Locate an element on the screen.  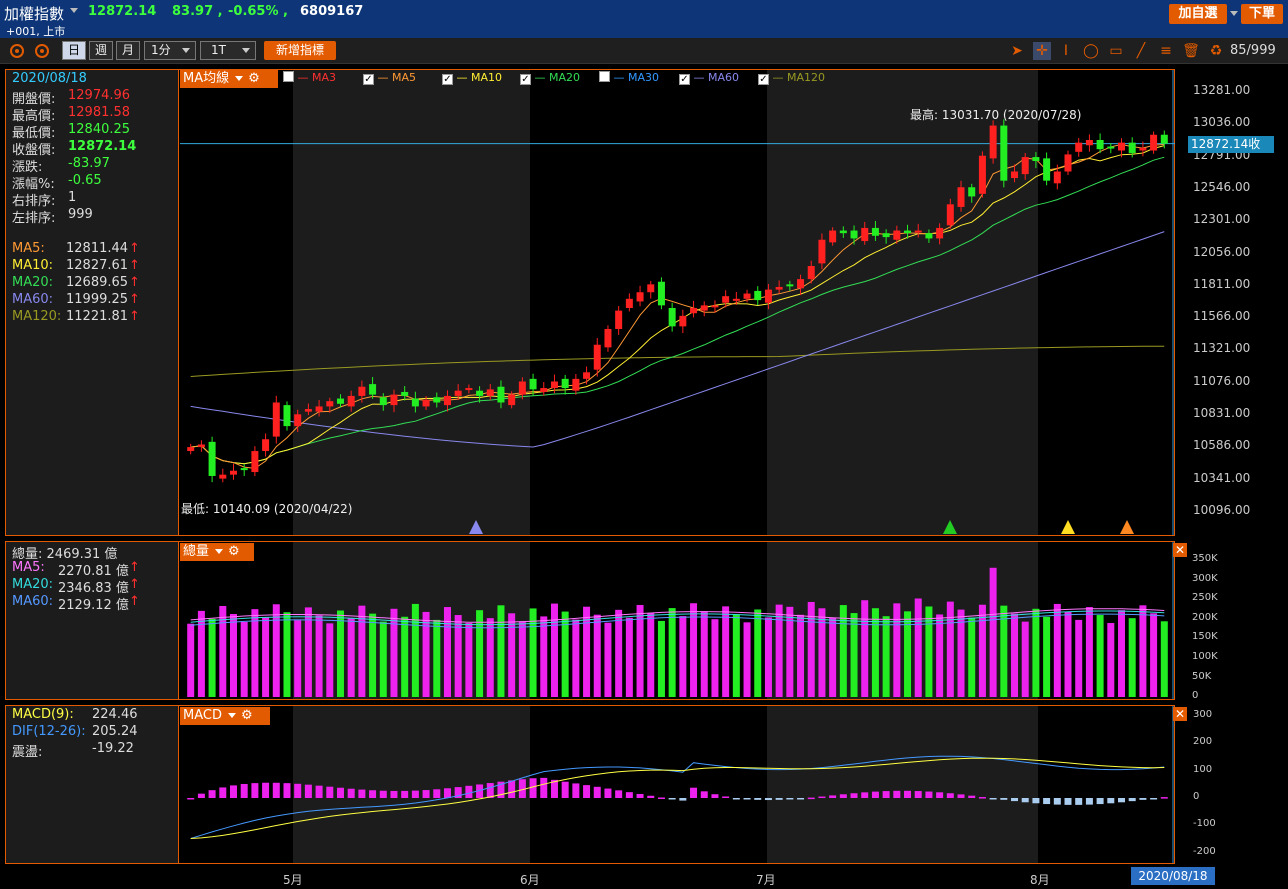
macd-chart is located at coordinates (677, 784).